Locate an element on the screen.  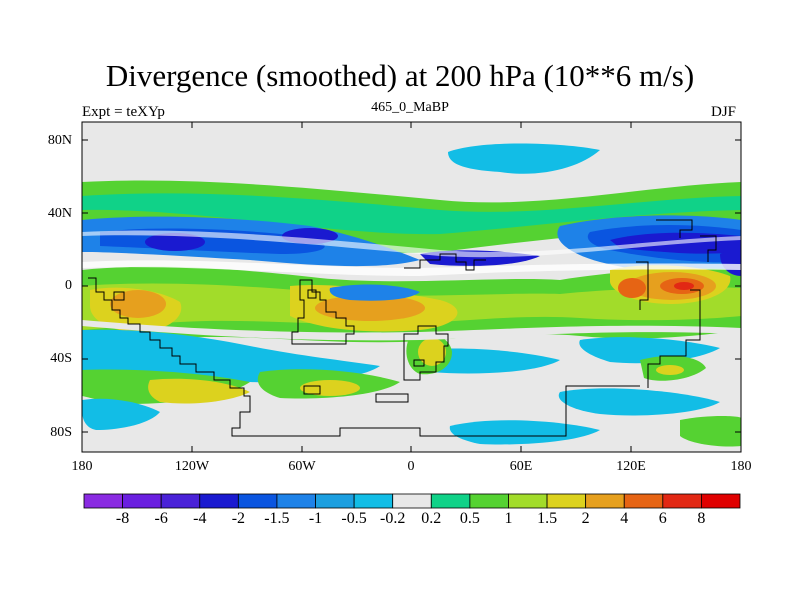
colorbar-label: -1 is located at coordinates (315, 518).